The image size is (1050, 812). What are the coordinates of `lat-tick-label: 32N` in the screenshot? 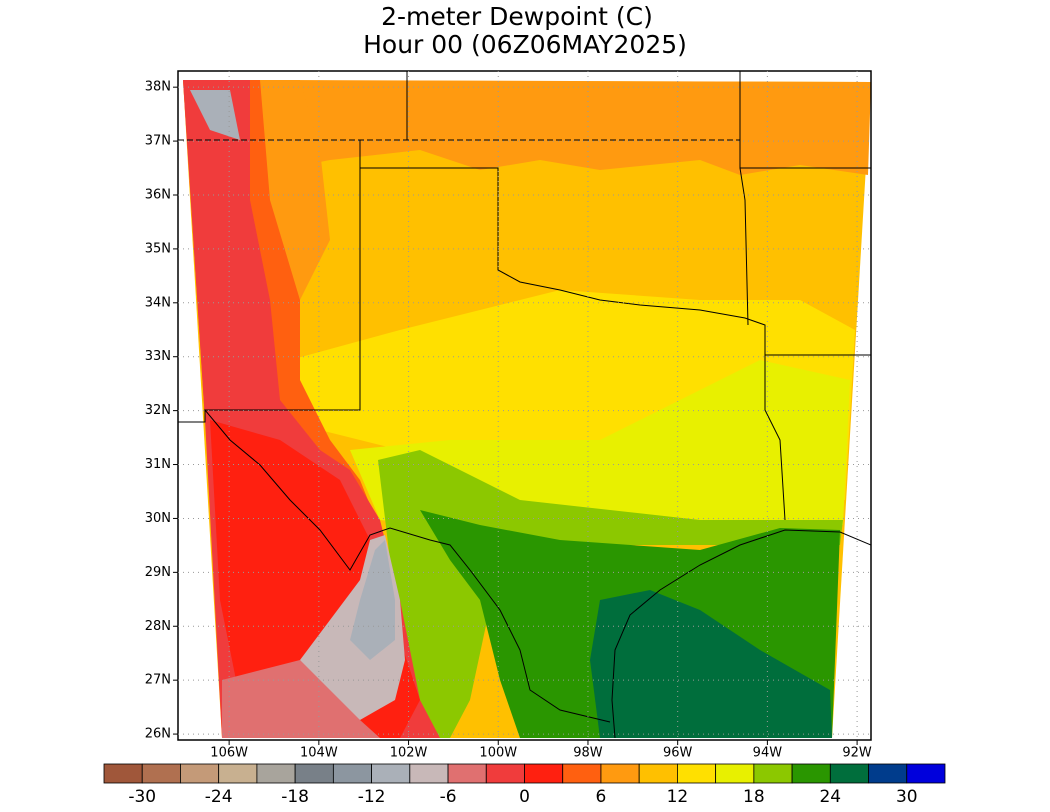 It's located at (158, 410).